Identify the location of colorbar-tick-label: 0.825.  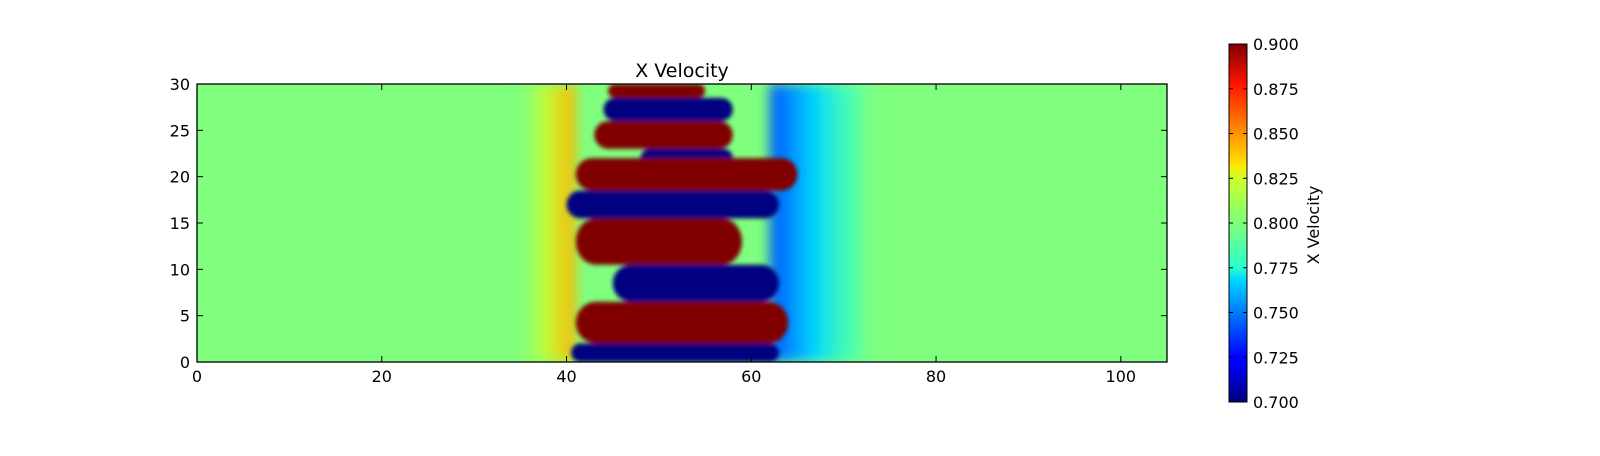
(1276, 178).